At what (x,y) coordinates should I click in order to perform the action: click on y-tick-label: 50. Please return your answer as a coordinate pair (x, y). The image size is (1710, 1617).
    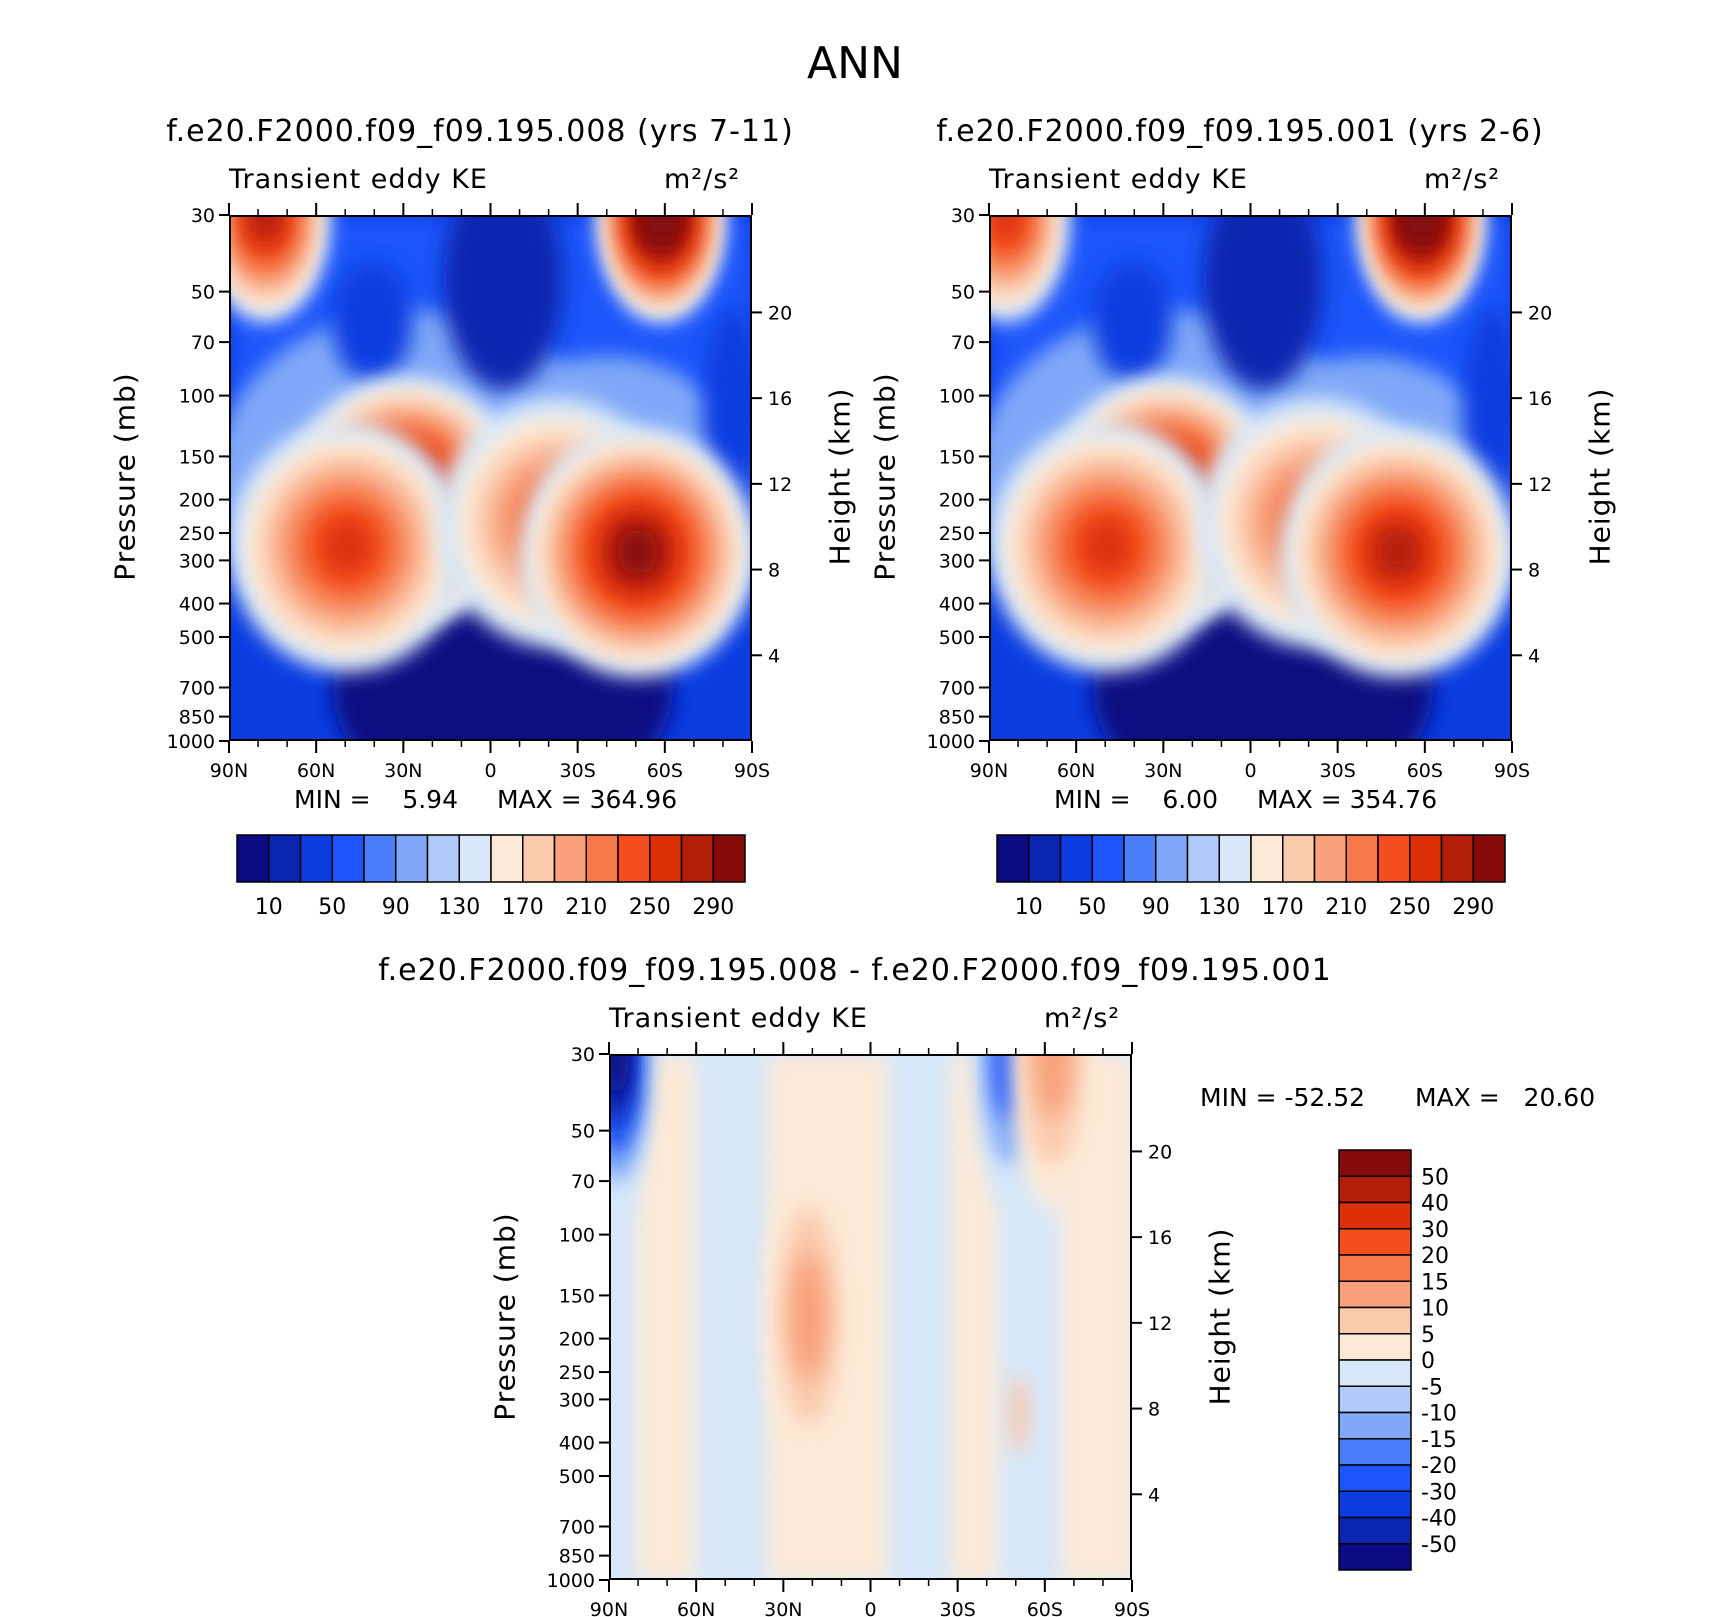
    Looking at the image, I should click on (963, 293).